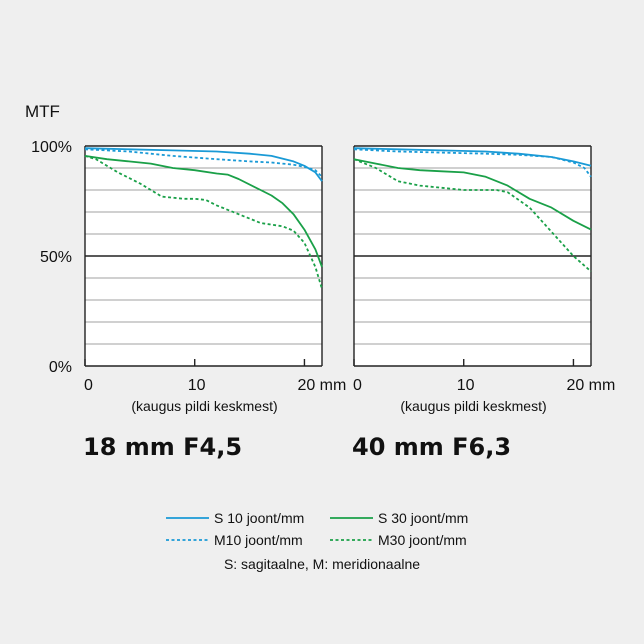 The height and width of the screenshot is (644, 644). I want to click on y-tick-label: 100%, so click(51, 147).